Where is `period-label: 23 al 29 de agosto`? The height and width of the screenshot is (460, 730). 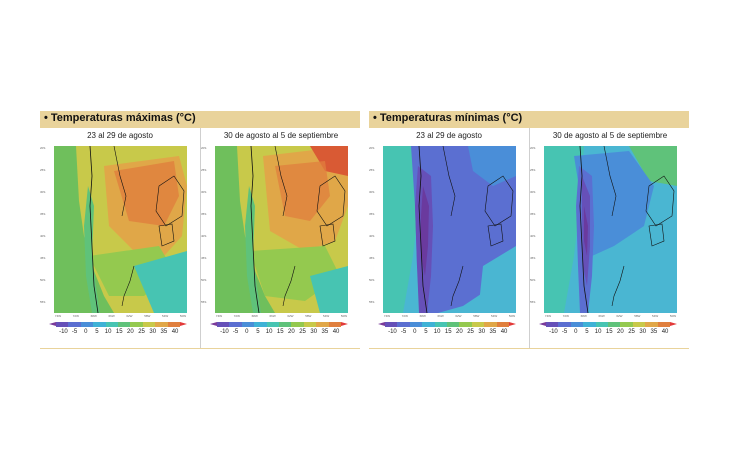
period-label: 23 al 29 de agosto is located at coordinates (449, 135).